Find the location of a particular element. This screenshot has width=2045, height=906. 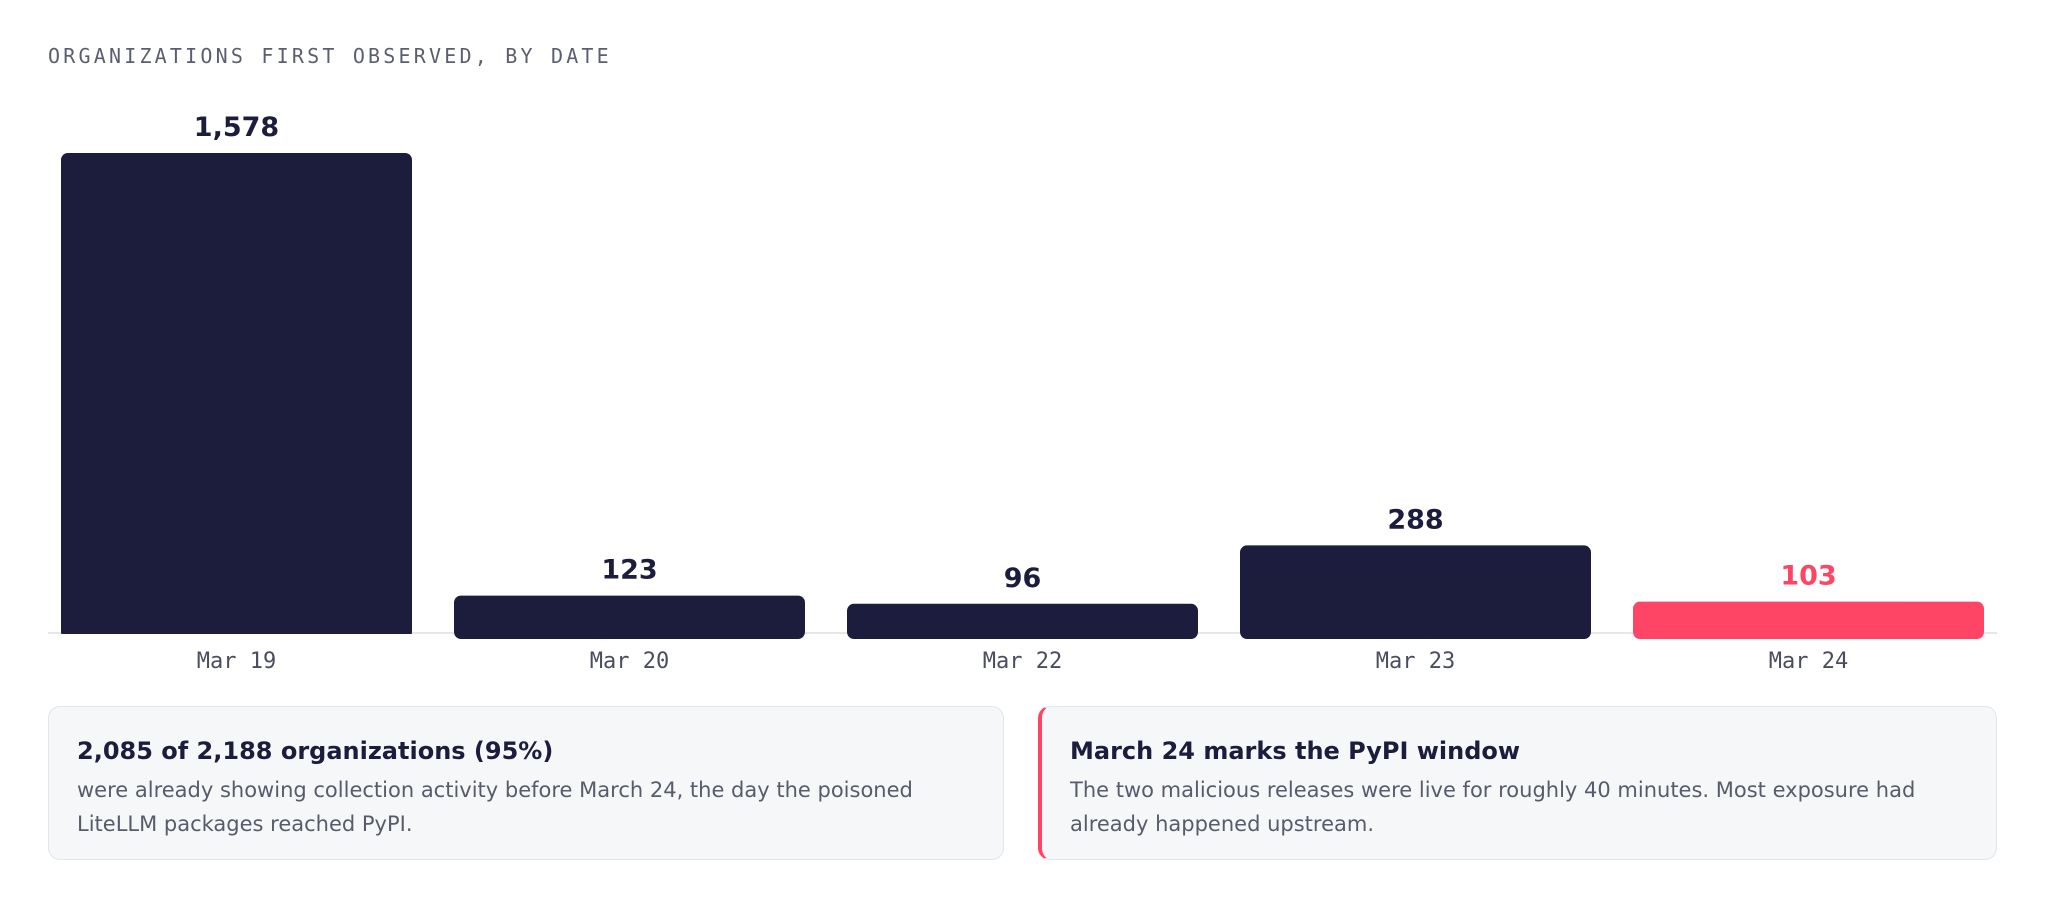

data-label: 103 is located at coordinates (1808, 576).